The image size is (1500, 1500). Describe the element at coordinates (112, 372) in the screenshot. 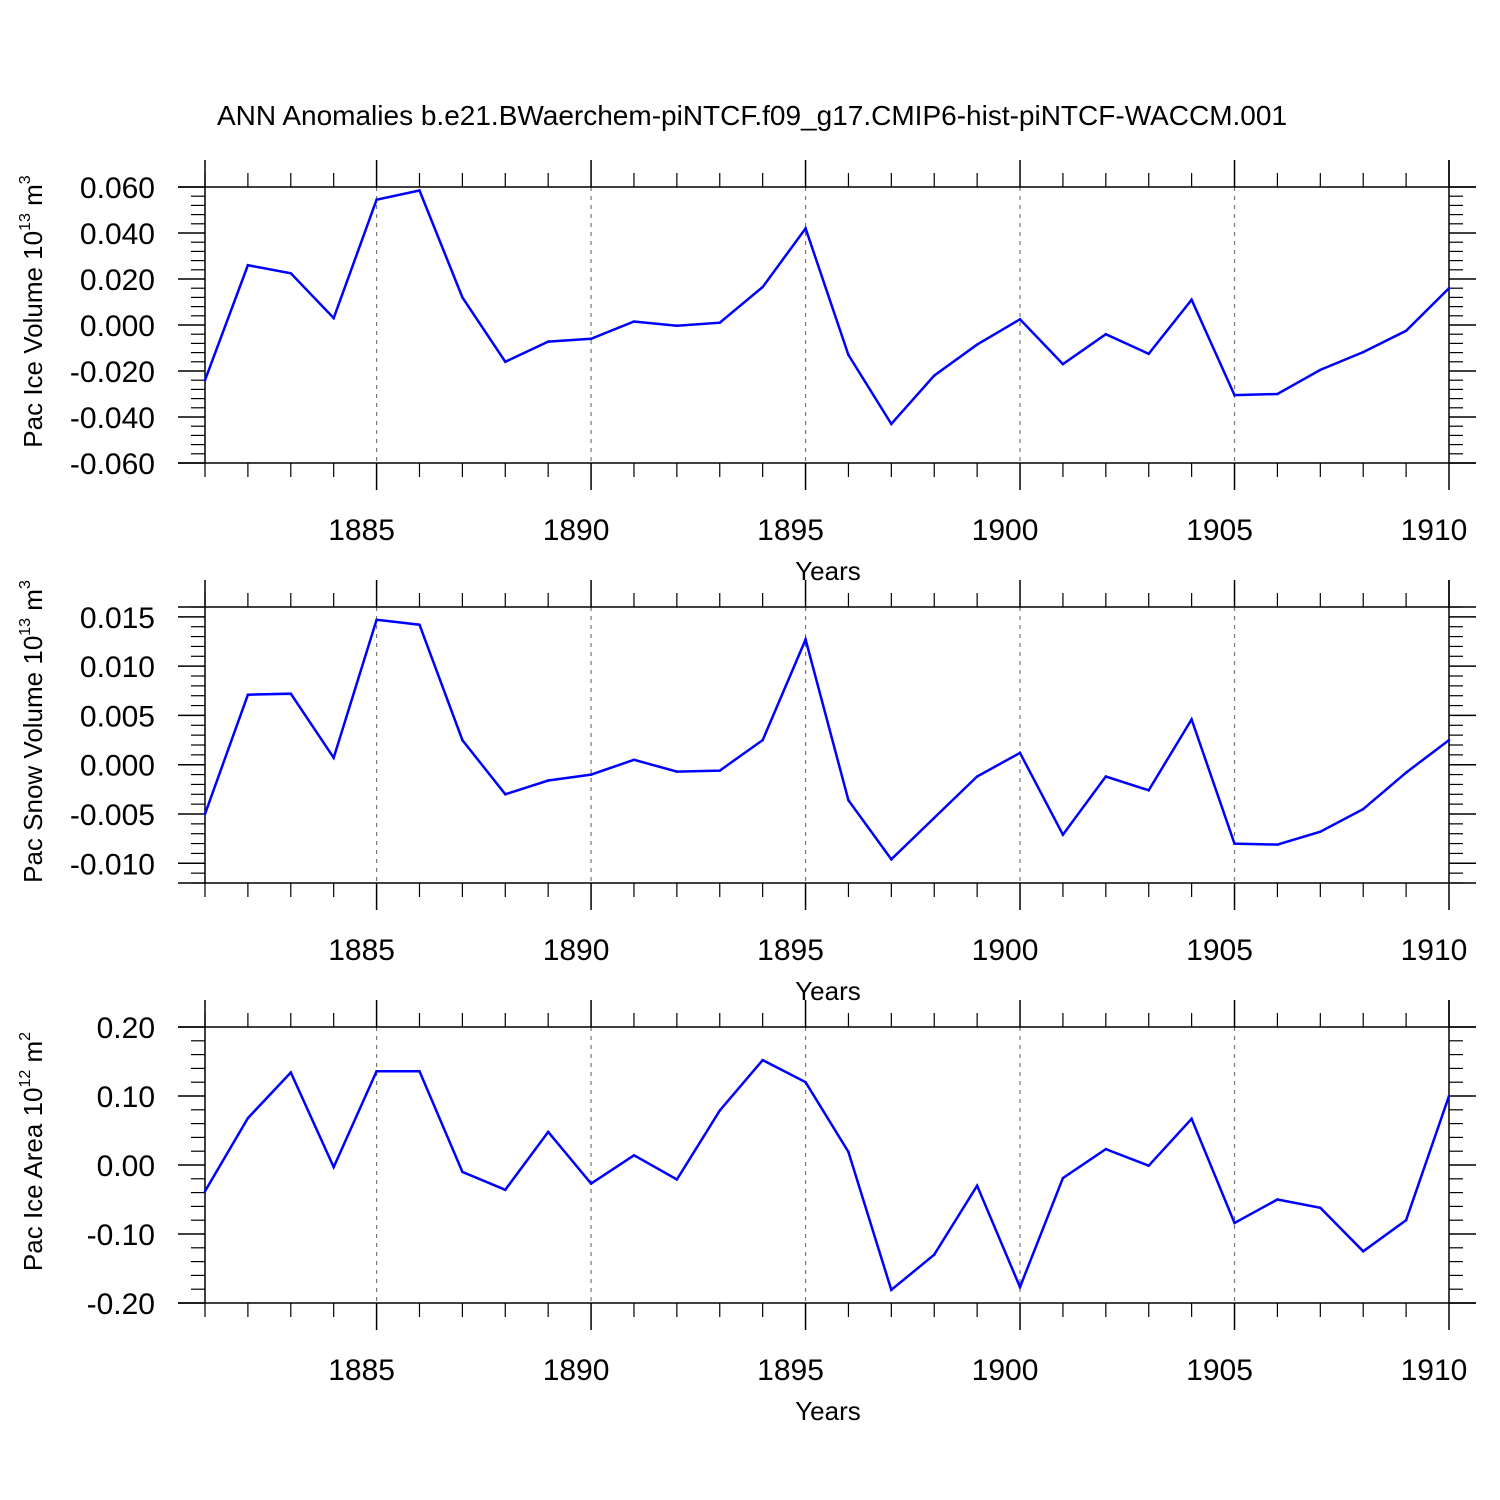

I see `y-tick-label: -0.020` at that location.